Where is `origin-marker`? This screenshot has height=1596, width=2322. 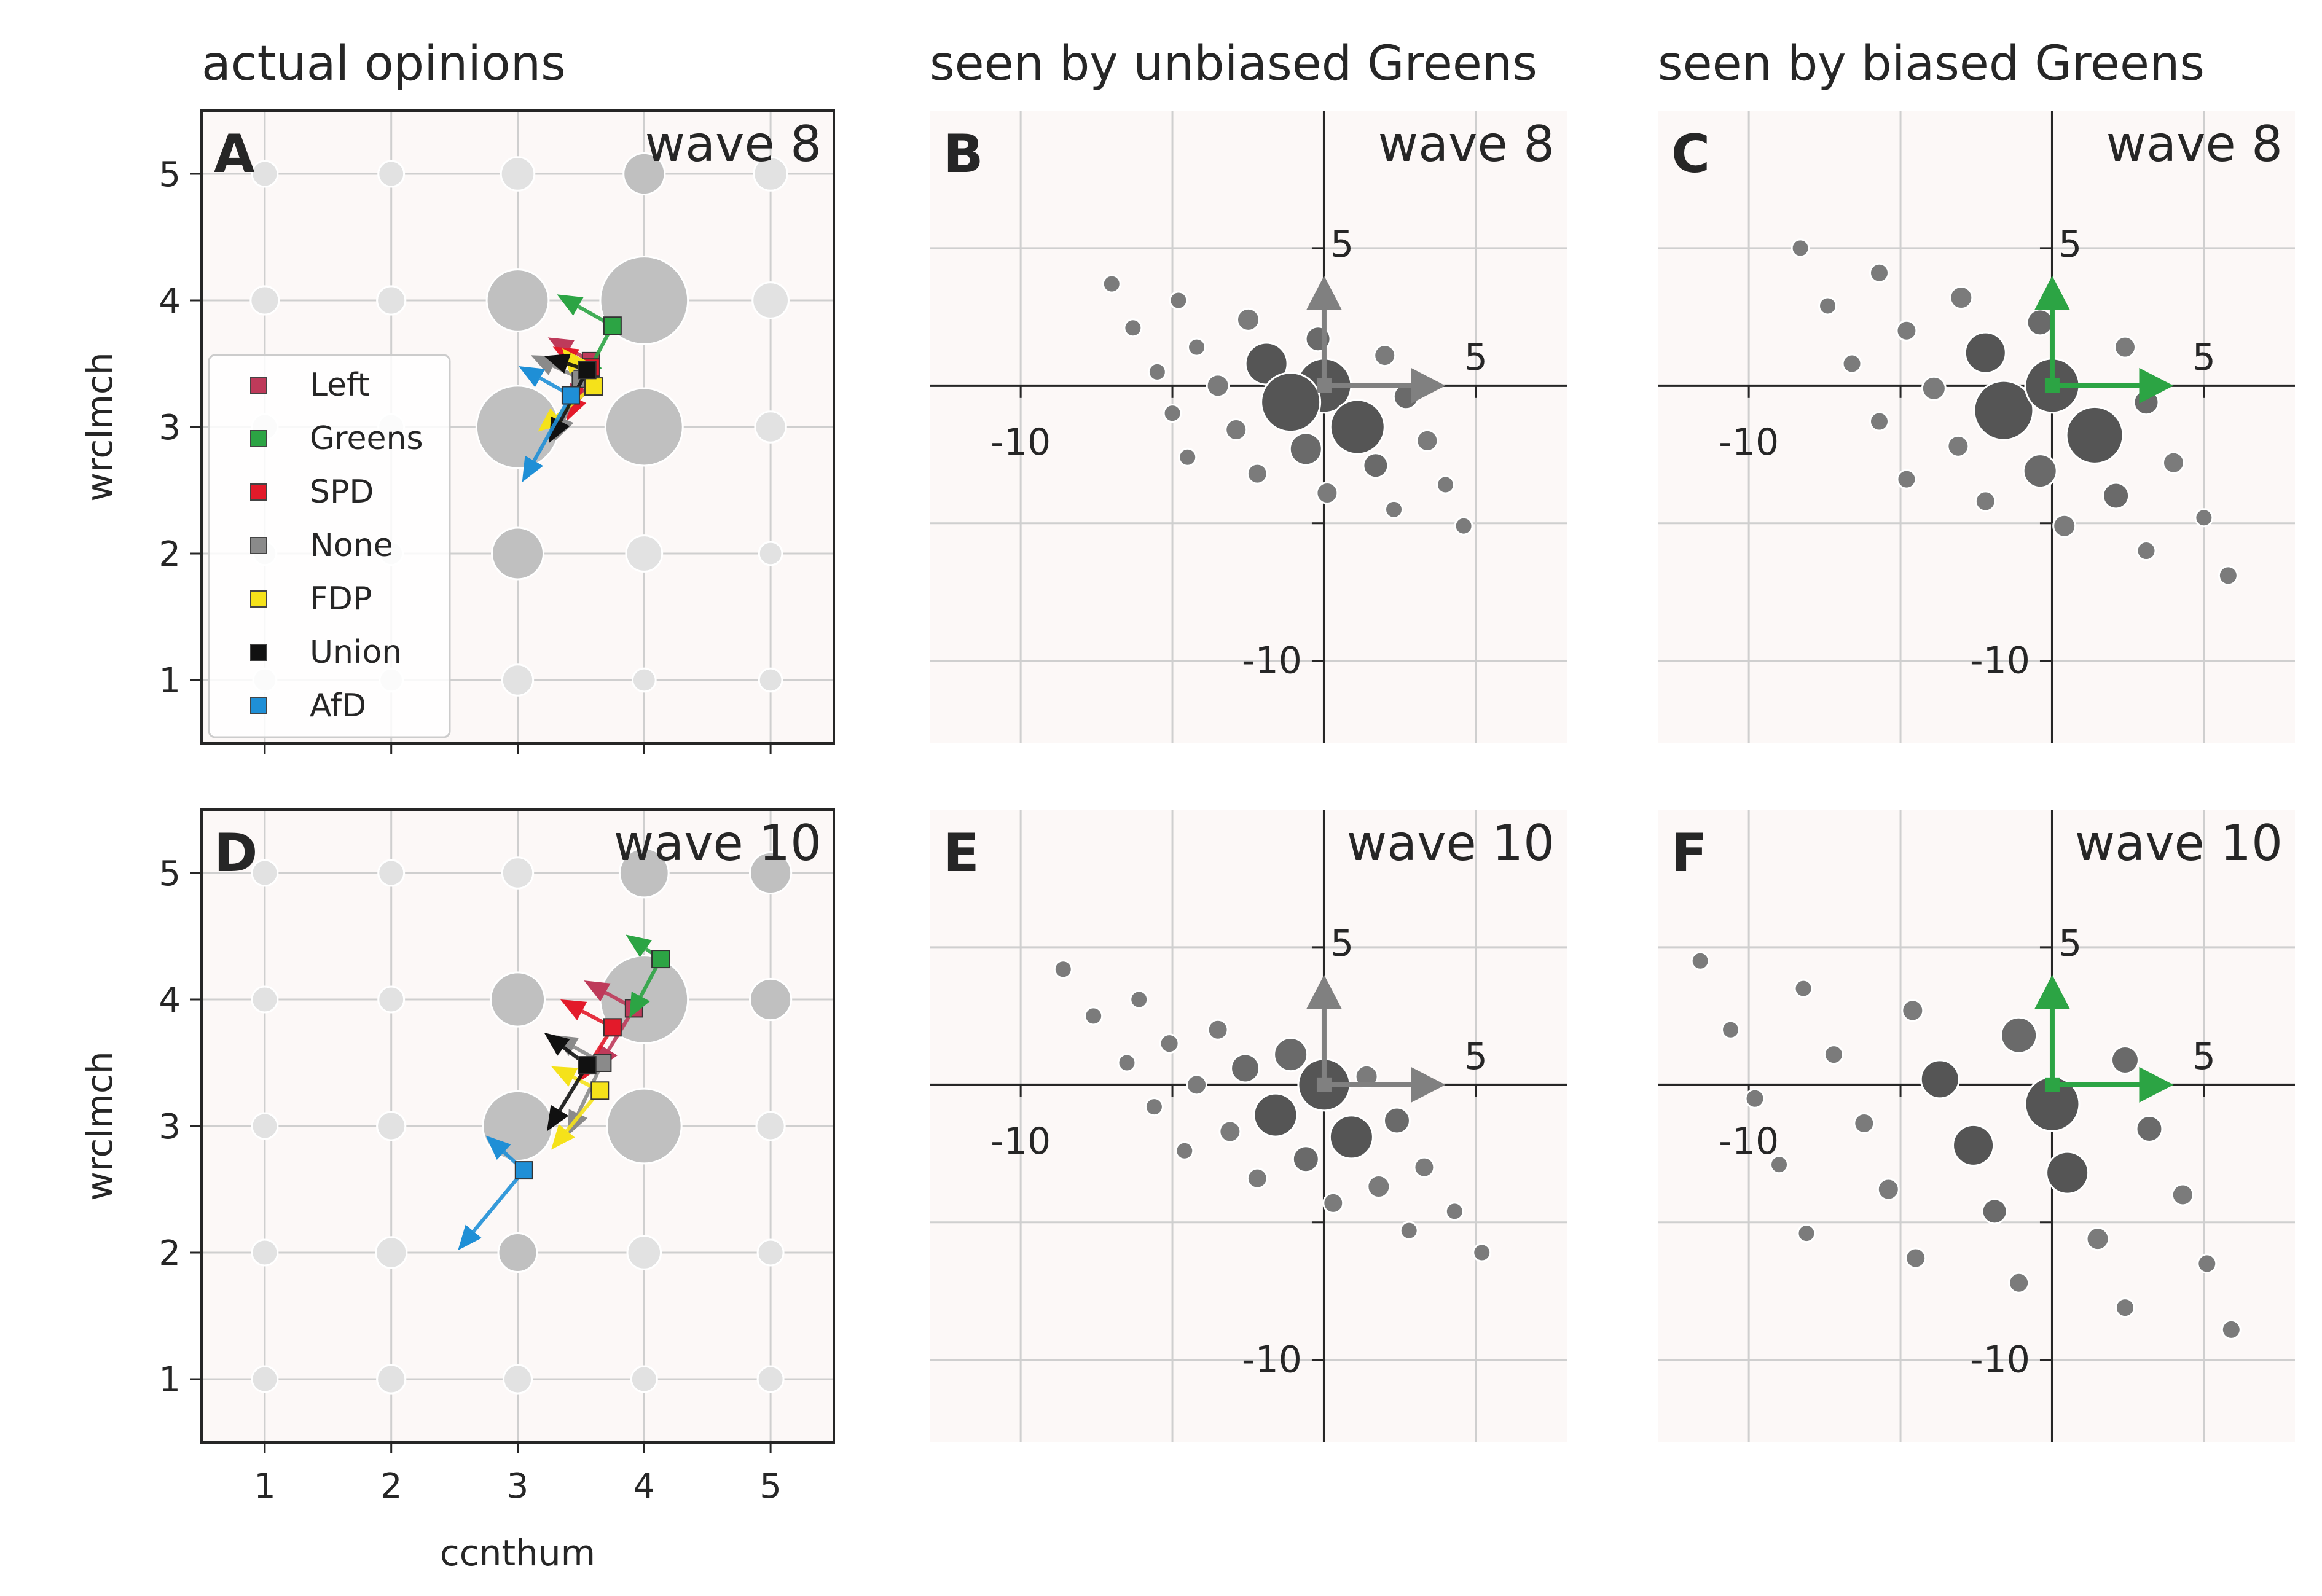 origin-marker is located at coordinates (1324, 385).